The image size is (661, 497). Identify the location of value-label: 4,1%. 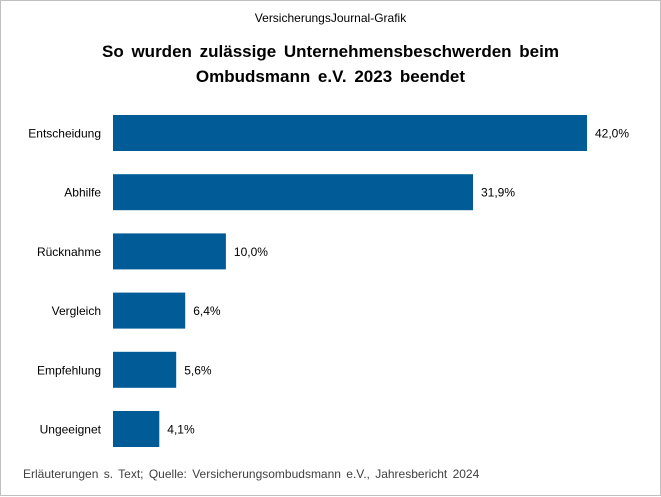
(181, 430).